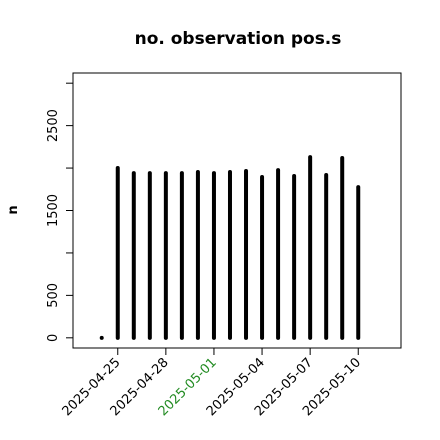  I want to click on chart-title: no. observation pos.s, so click(238, 39).